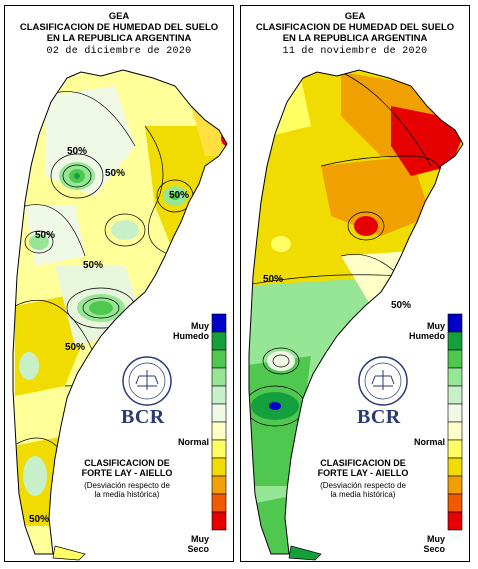 Image resolution: width=478 pixels, height=569 pixels. What do you see at coordinates (119, 51) in the screenshot?
I see `map-date: 02 de diciembre de 2020` at bounding box center [119, 51].